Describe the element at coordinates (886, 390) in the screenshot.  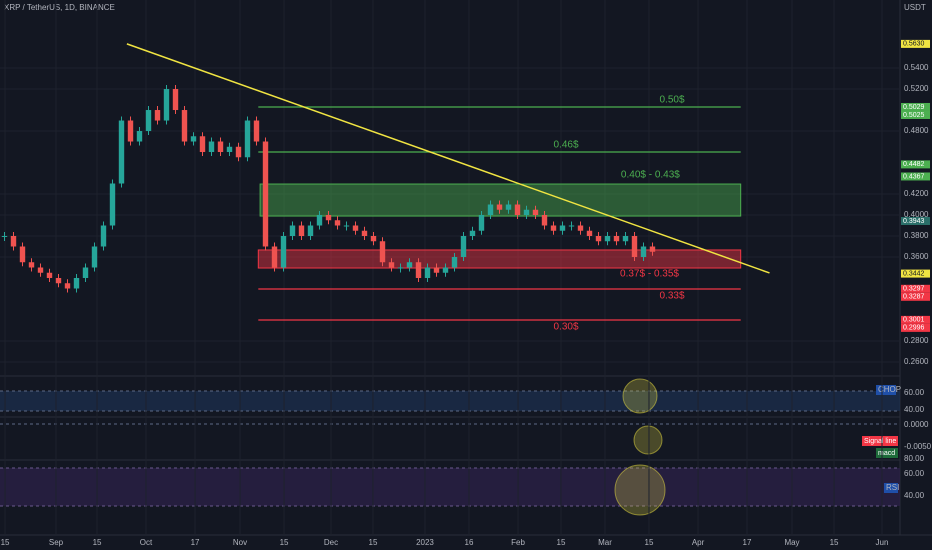
I see `chop-label-box` at that location.